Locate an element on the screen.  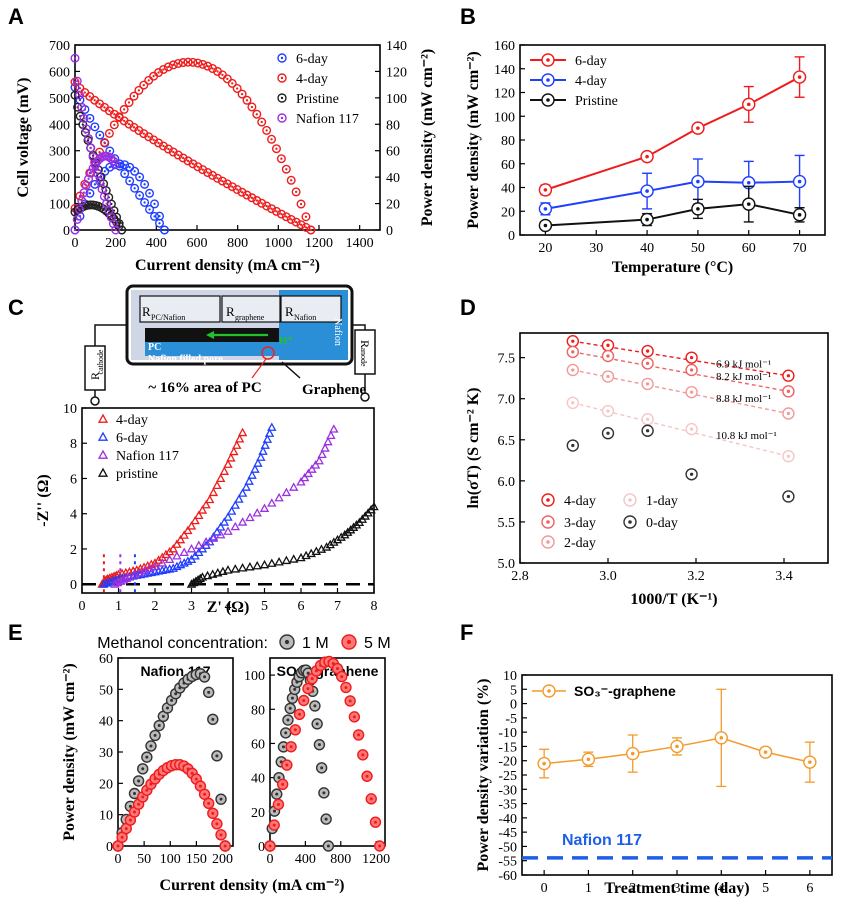
x-tick-label: 0 is located at coordinates (82, 606).